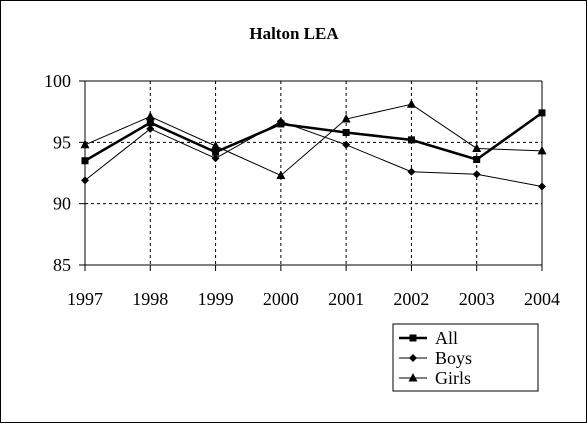 The image size is (587, 424). I want to click on legend-item-all: All, so click(428, 338).